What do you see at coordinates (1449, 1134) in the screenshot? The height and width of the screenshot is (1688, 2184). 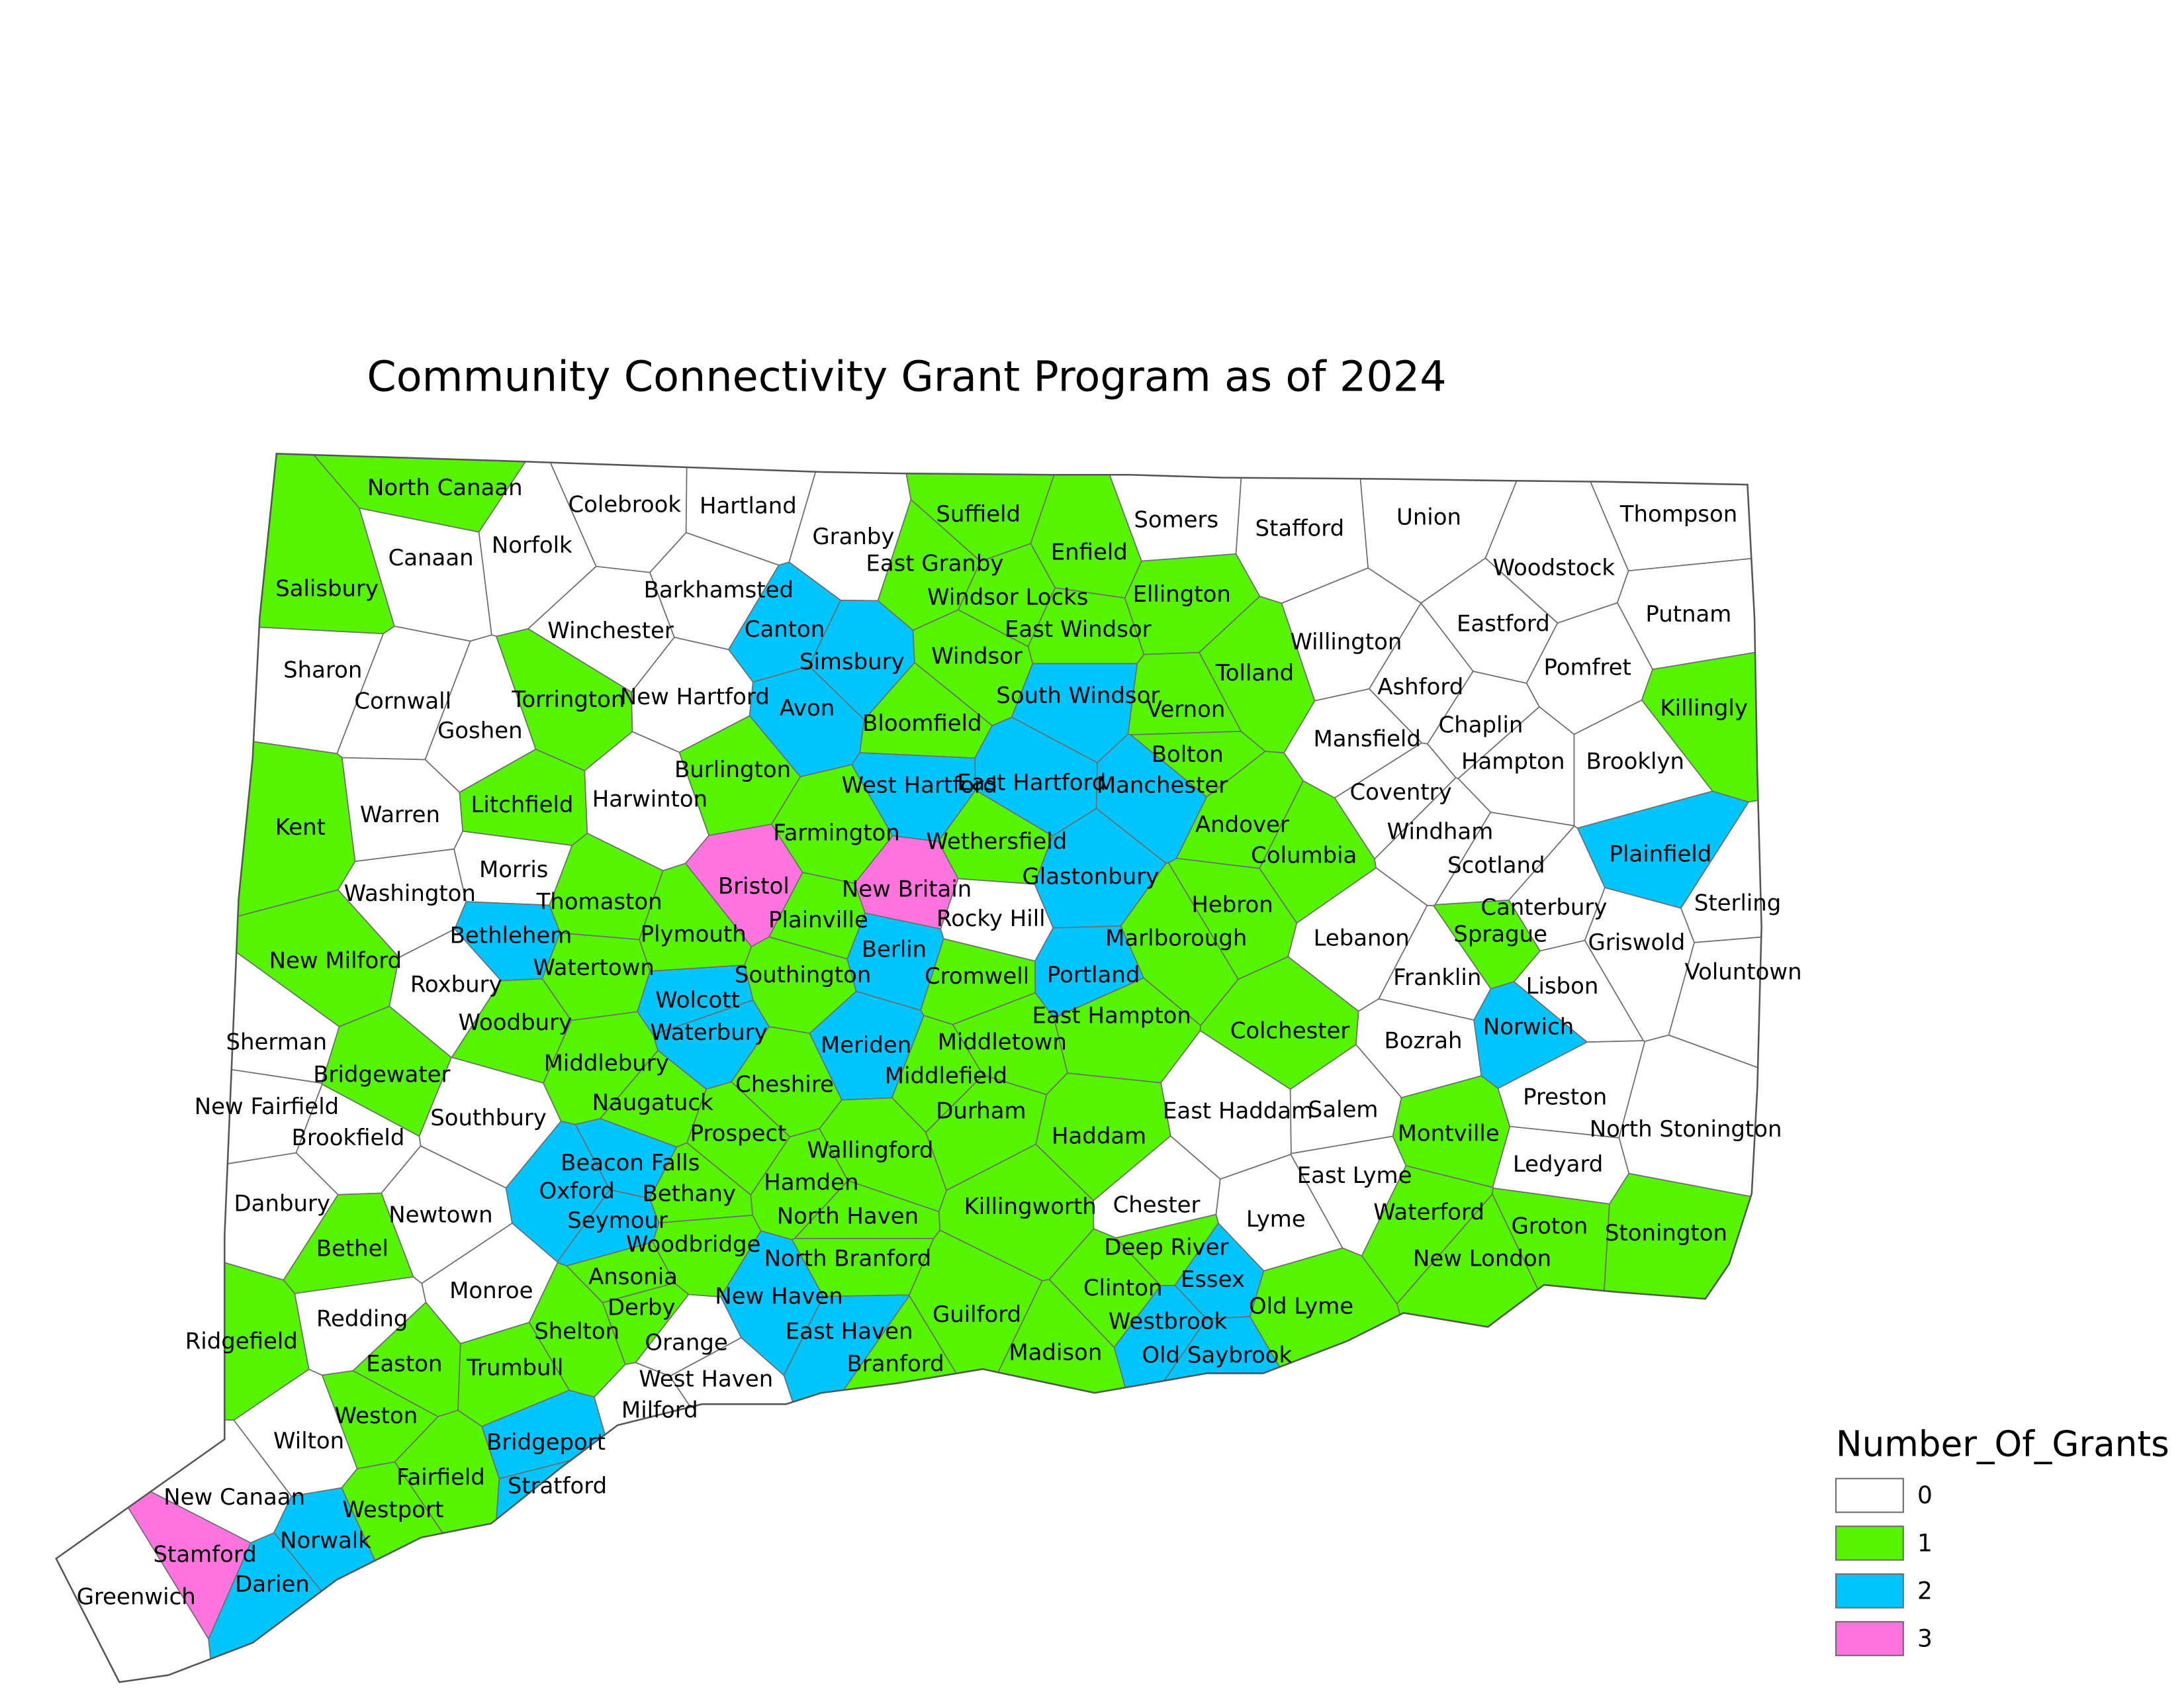 I see `town-label: Montville` at bounding box center [1449, 1134].